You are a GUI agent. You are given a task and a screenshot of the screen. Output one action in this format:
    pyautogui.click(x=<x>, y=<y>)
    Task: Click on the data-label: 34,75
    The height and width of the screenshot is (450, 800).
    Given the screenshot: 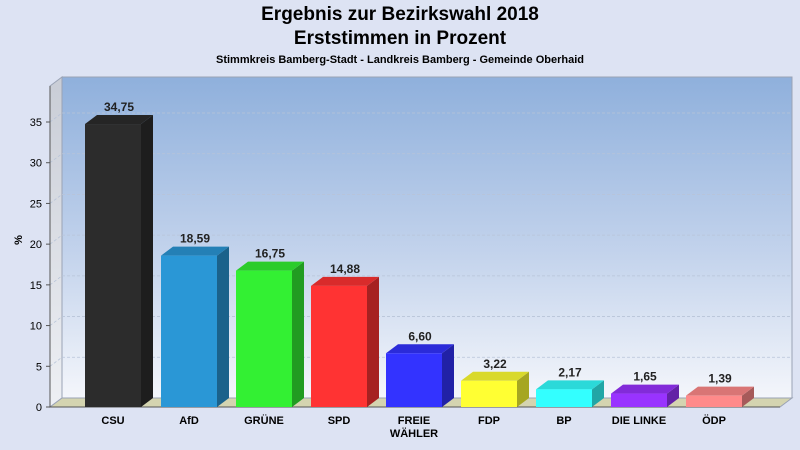 What is the action you would take?
    pyautogui.click(x=119, y=107)
    